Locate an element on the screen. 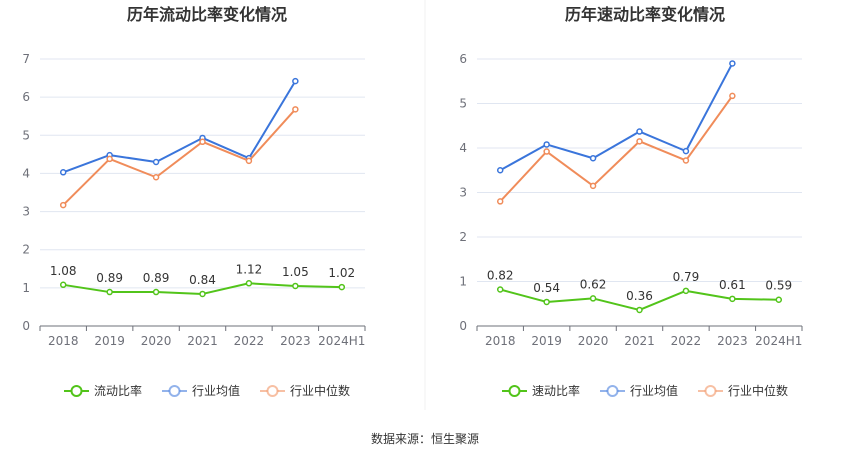 This screenshot has width=850, height=459. data-label: 0.61 is located at coordinates (732, 285).